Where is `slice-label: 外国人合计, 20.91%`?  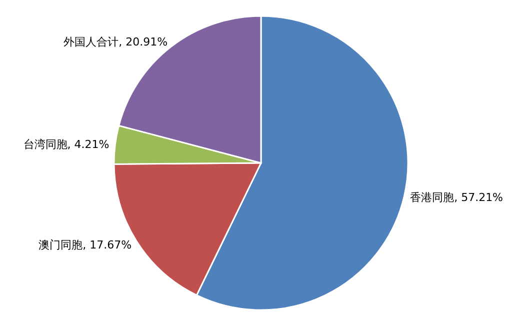 slice-label: 外国人合计, 20.91% is located at coordinates (116, 42).